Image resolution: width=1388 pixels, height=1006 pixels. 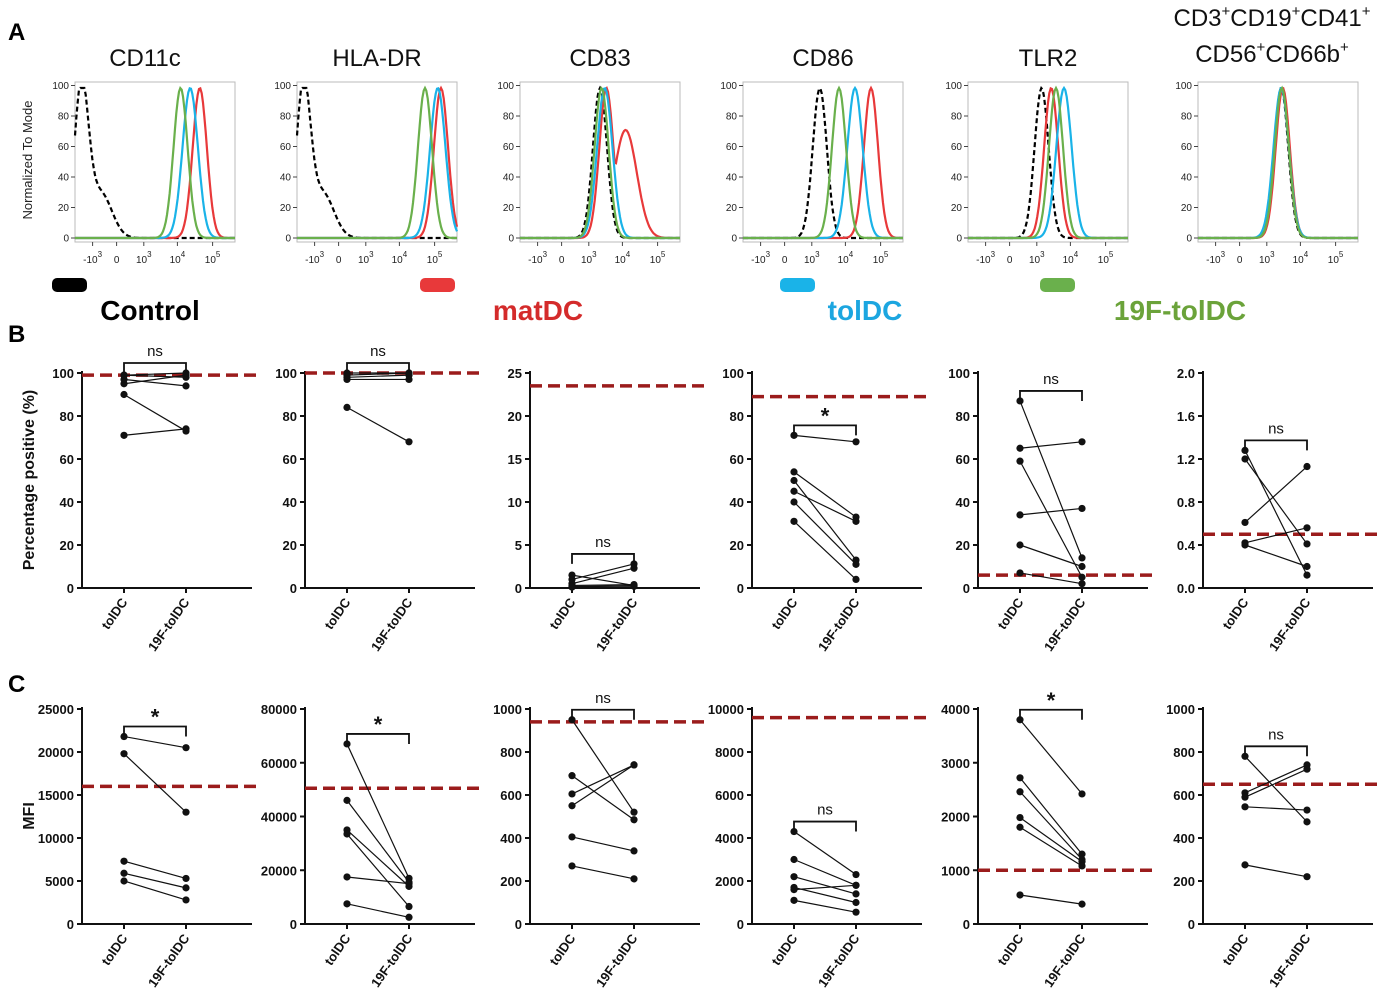 What do you see at coordinates (147, 846) in the screenshot?
I see `paired-plot: 0 5000 10000 15000 20000 25000 tolDC 19F-tolDC *` at bounding box center [147, 846].